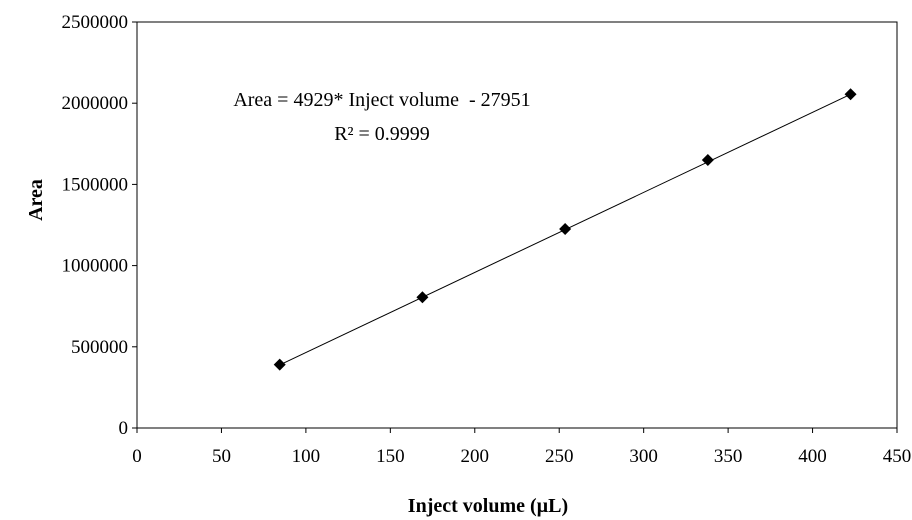 This screenshot has height=520, width=912. I want to click on x-tick-label: 100, so click(306, 456).